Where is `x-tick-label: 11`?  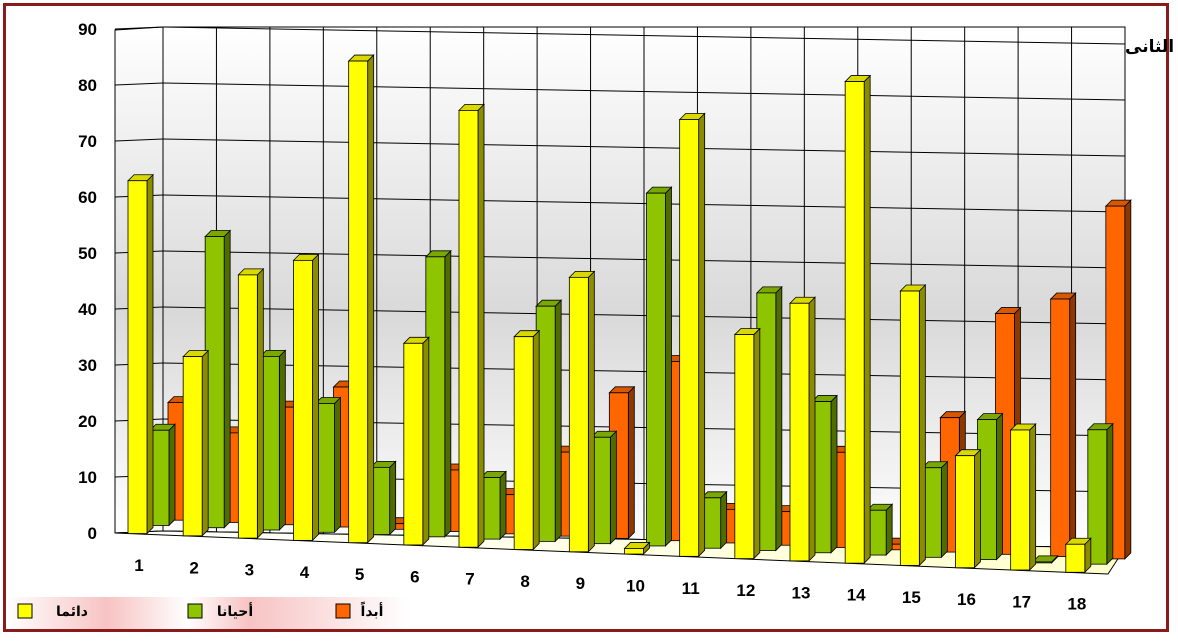 x-tick-label: 11 is located at coordinates (691, 588).